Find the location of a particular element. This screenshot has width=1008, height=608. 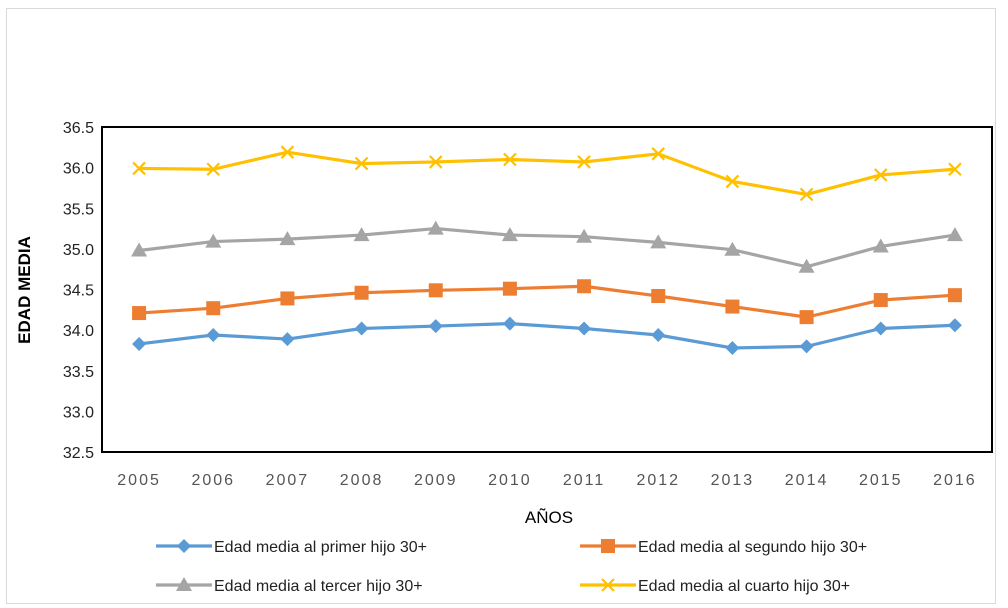

x-tick-label: 2013 is located at coordinates (733, 480).